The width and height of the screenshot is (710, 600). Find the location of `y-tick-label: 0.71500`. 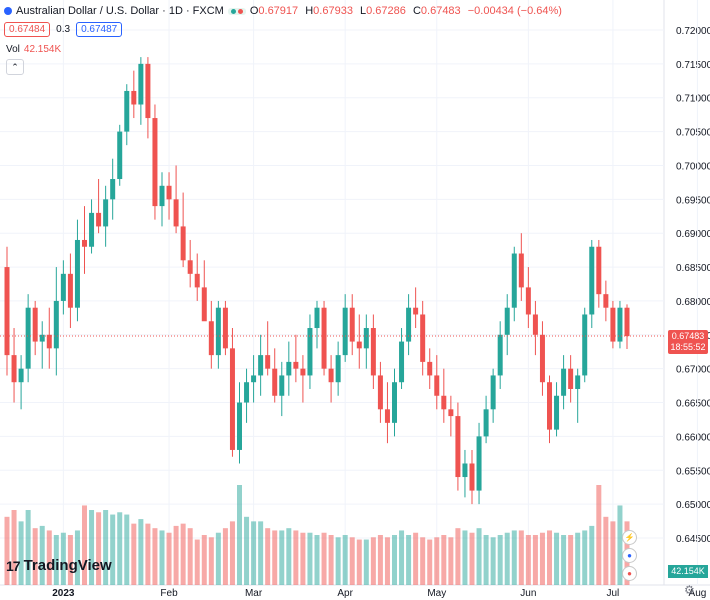

y-tick-label: 0.71500 is located at coordinates (693, 65).